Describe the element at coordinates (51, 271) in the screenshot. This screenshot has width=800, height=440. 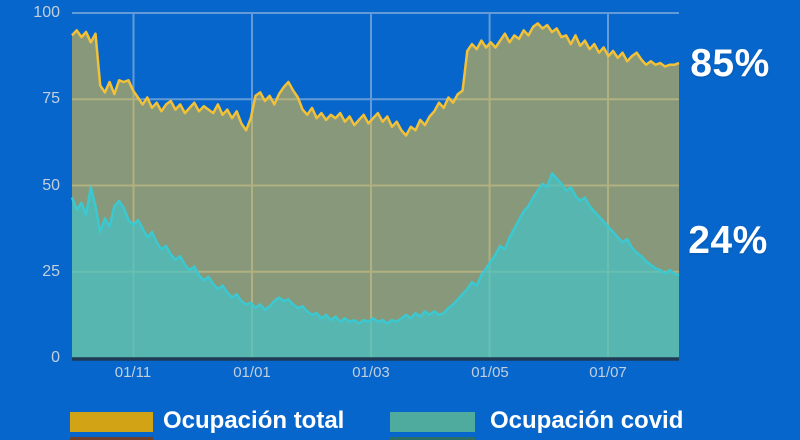
I see `y-tick-25: 25` at that location.